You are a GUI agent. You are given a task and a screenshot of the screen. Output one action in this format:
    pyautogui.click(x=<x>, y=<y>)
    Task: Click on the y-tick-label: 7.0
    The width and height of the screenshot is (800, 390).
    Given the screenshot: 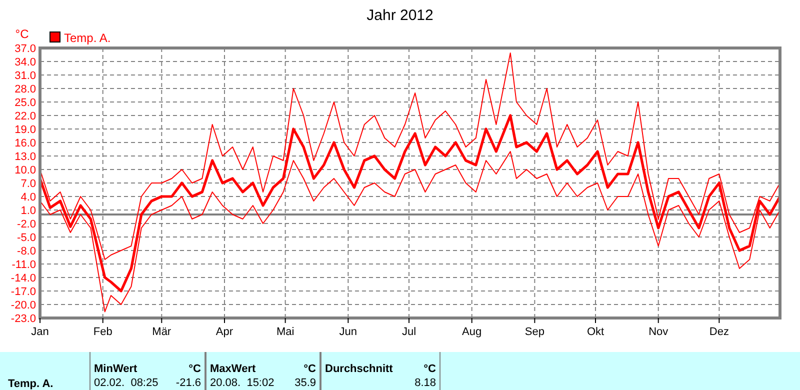 What is the action you would take?
    pyautogui.click(x=28, y=184)
    